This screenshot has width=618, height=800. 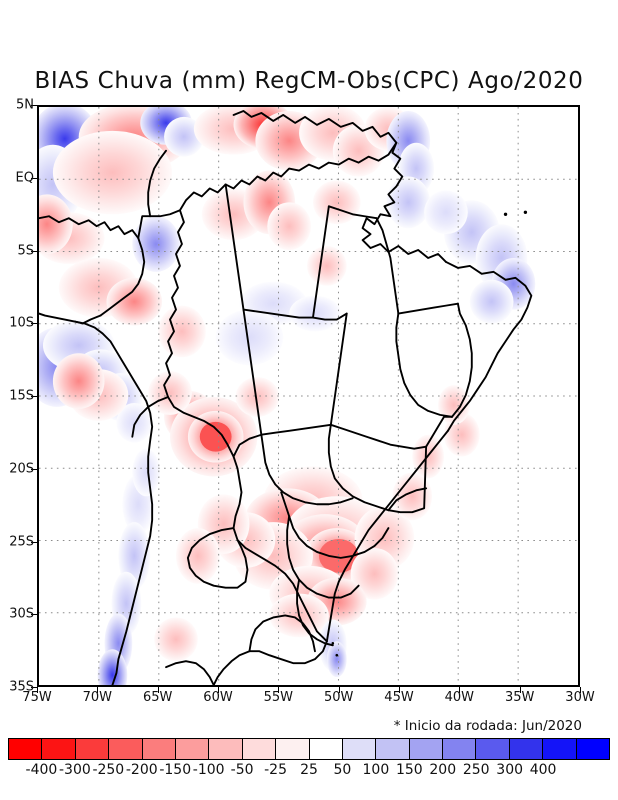 I want to click on colorbar-label: -100, so click(x=208, y=770).